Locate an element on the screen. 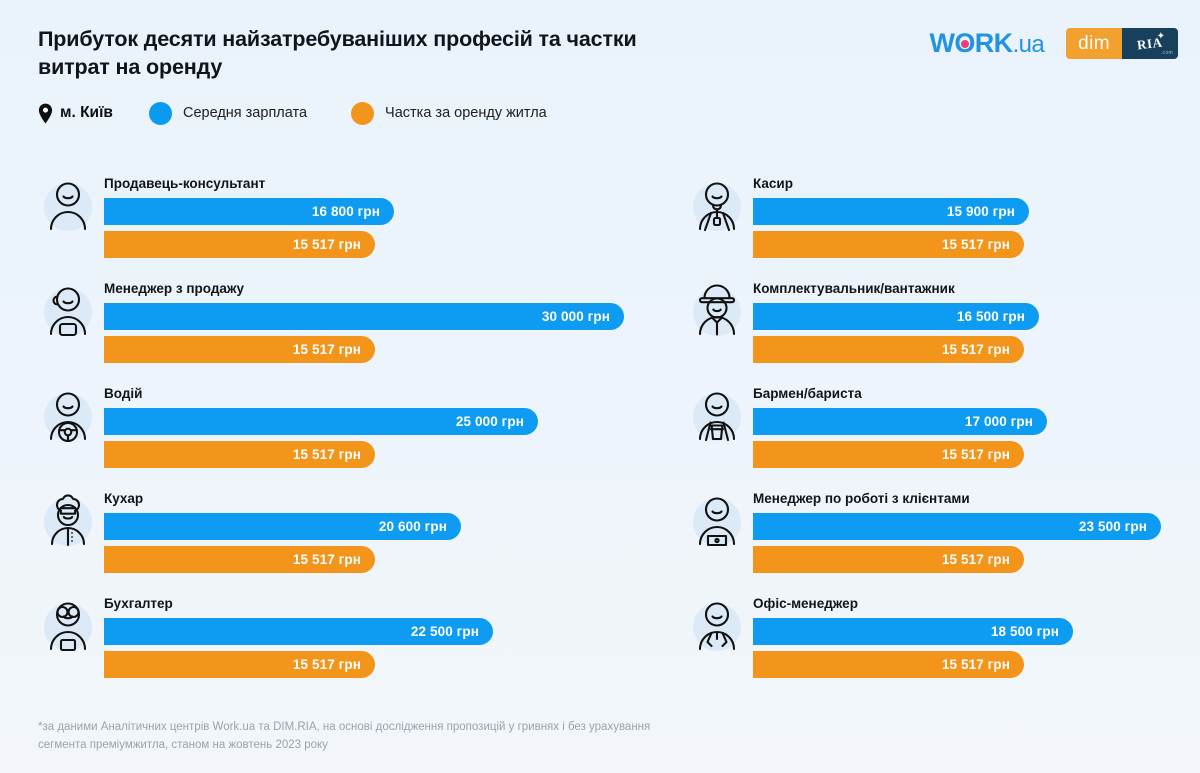  job-title-label: Менеджер по роботі з клієнтами is located at coordinates (861, 498).